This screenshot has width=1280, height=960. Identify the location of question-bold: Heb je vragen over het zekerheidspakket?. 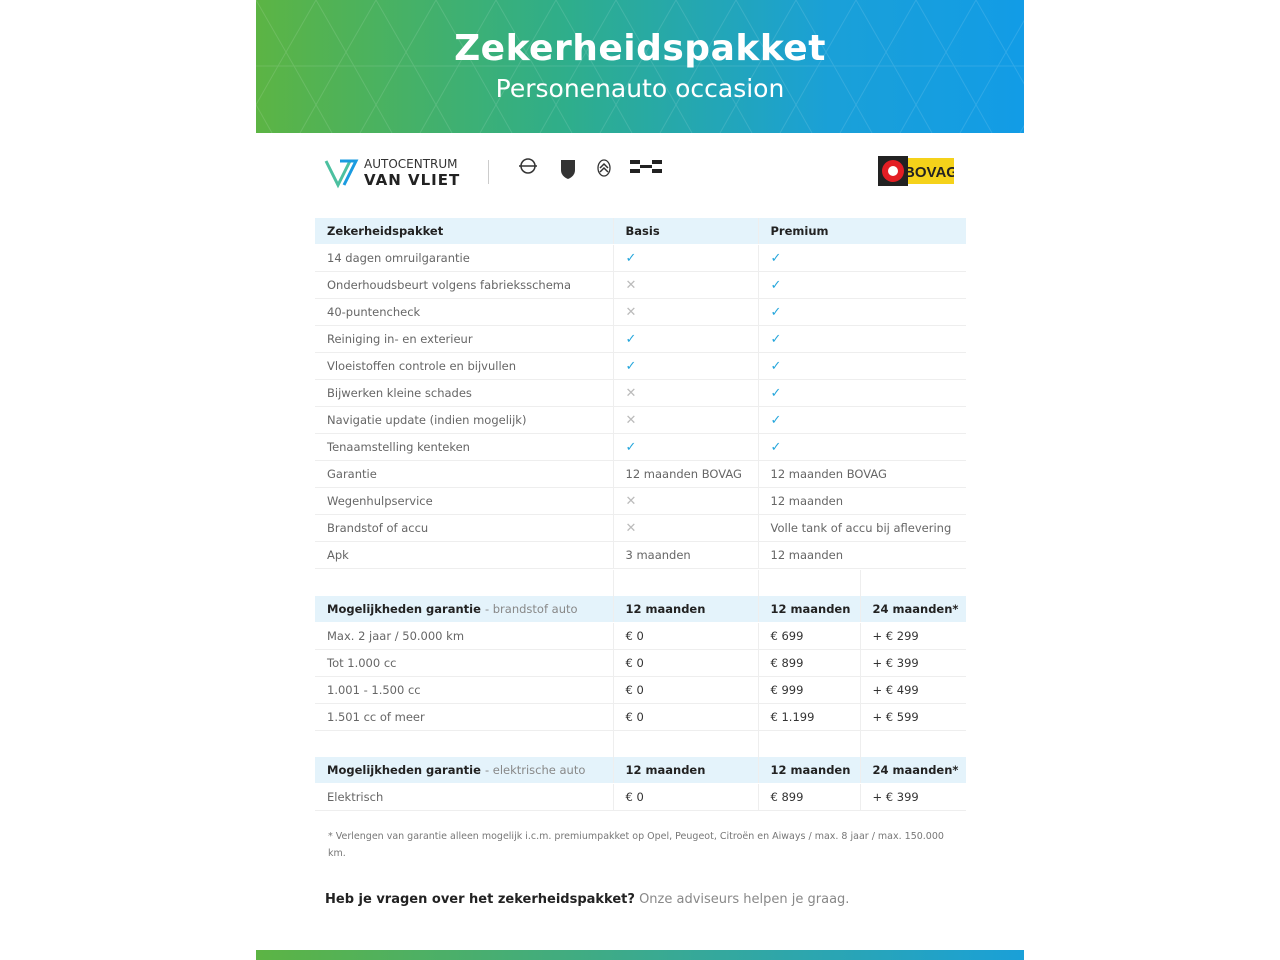
(480, 899).